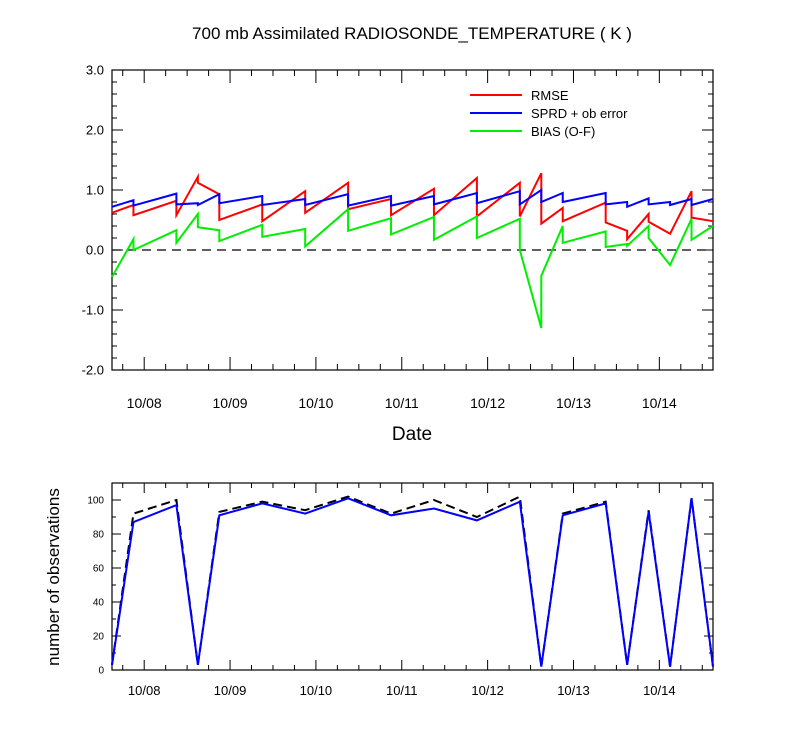 Image resolution: width=800 pixels, height=750 pixels. I want to click on legend-label: RMSE, so click(550, 95).